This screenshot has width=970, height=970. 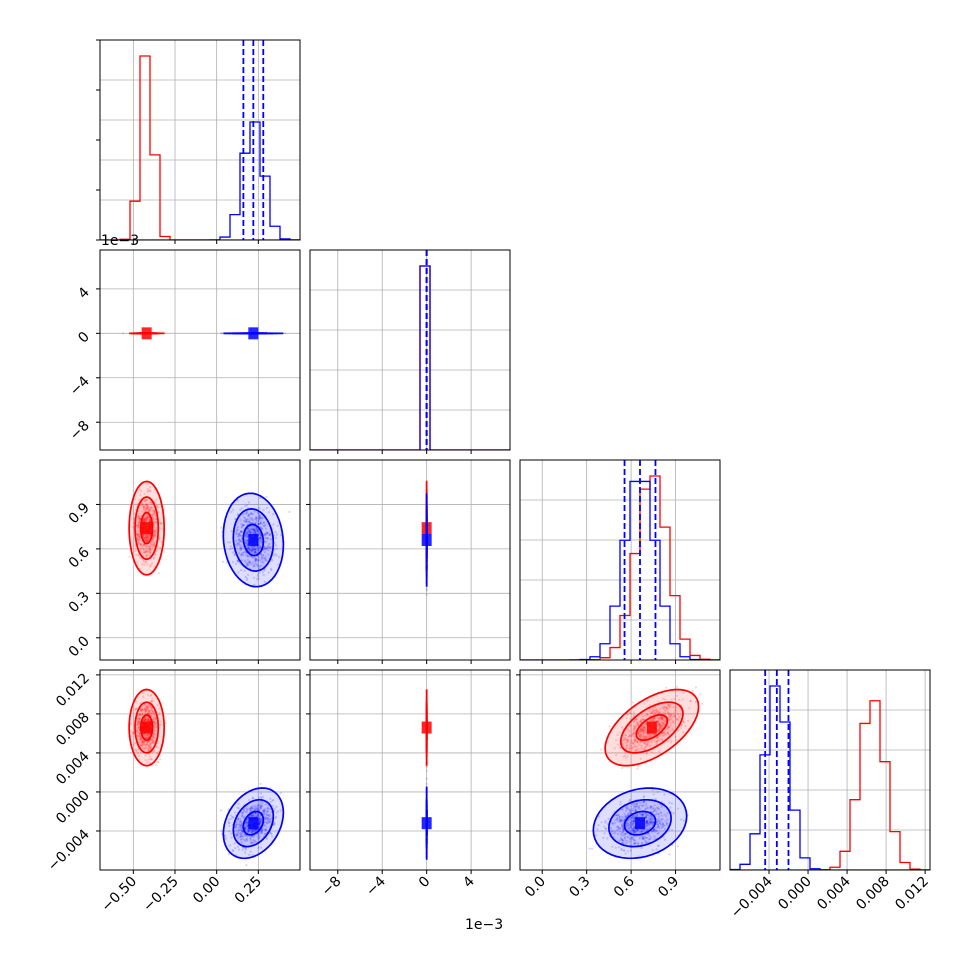 I want to click on panel-marks, so click(x=206, y=777).